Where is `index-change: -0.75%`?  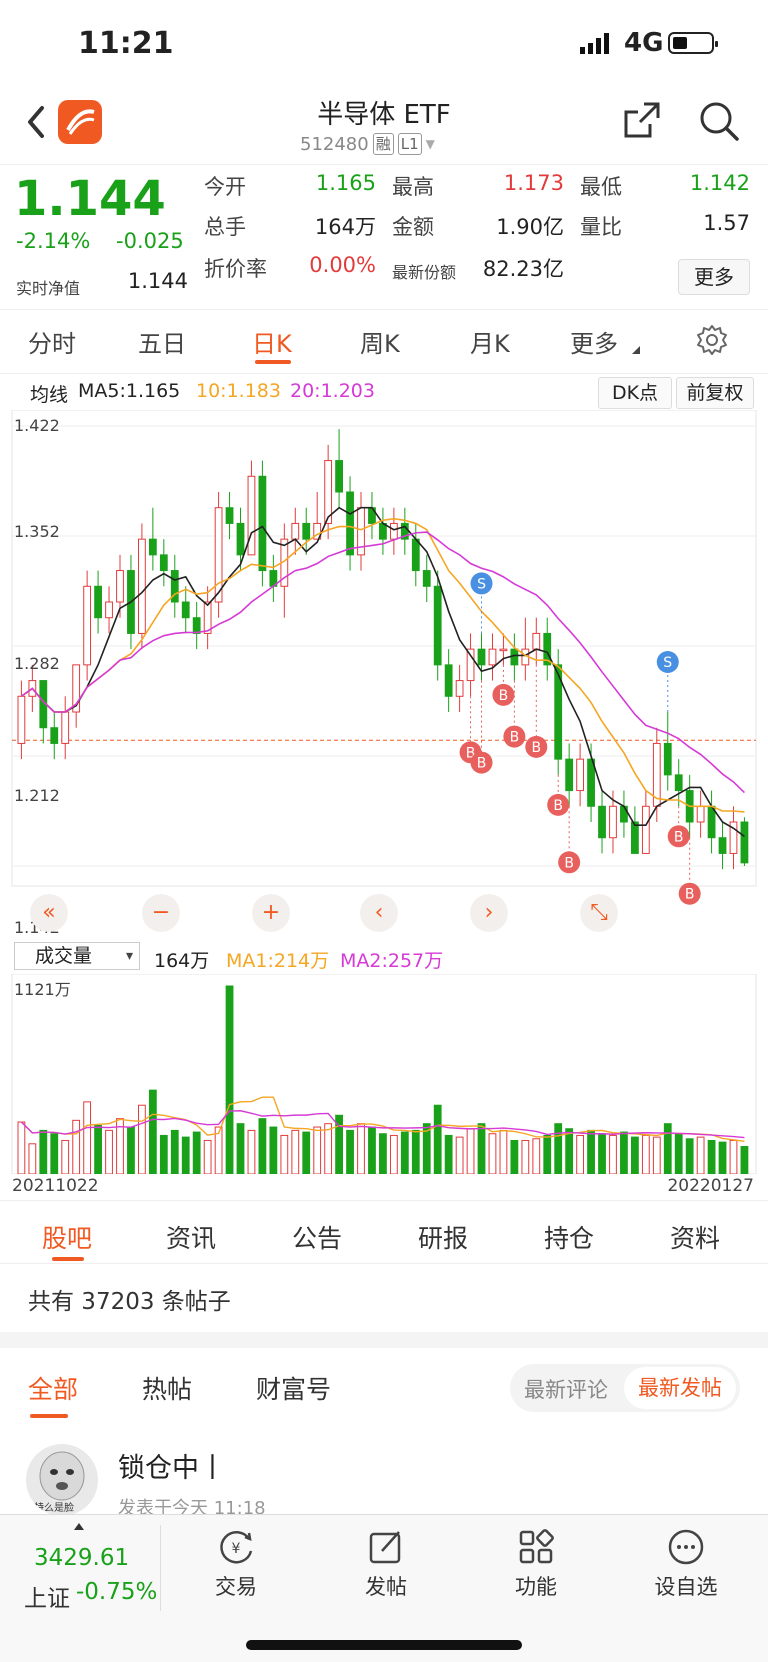 index-change: -0.75% is located at coordinates (117, 1592).